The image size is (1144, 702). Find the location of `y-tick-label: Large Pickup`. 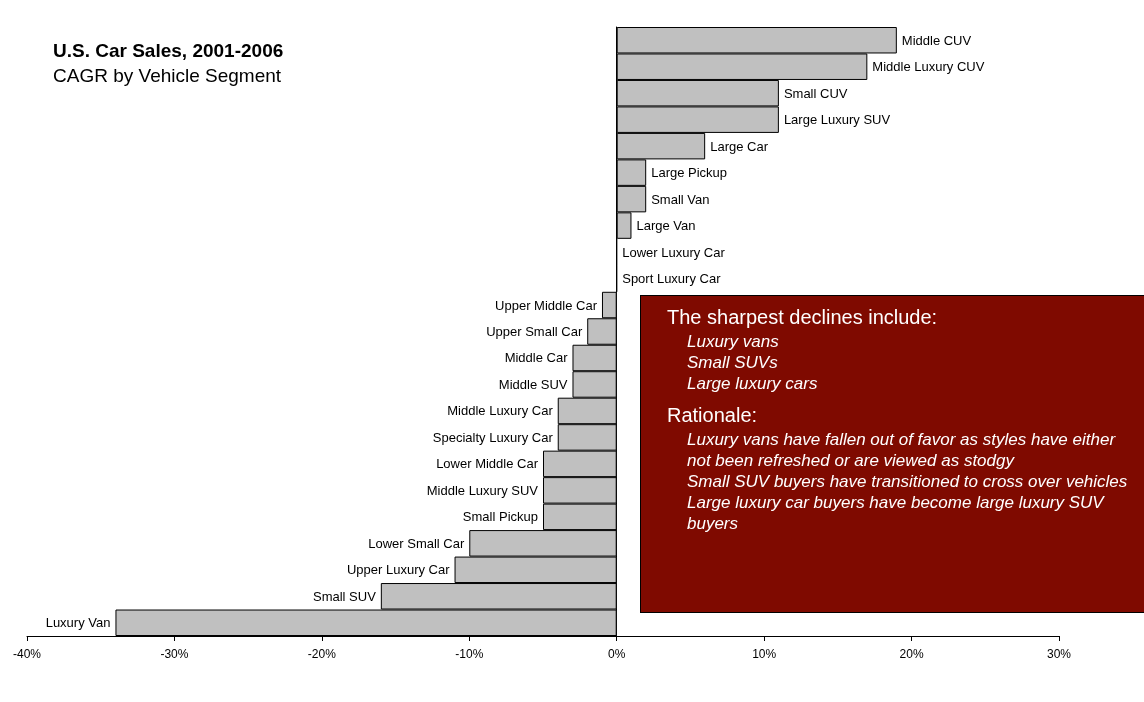

y-tick-label: Large Pickup is located at coordinates (689, 173).